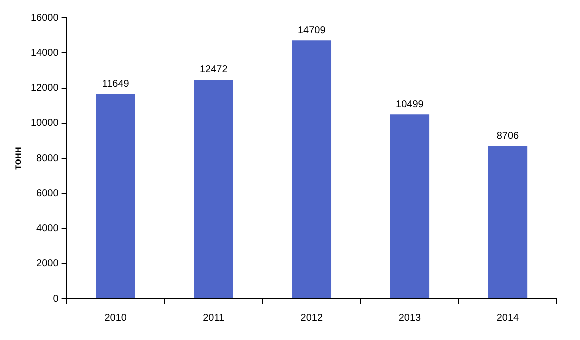 Image resolution: width=580 pixels, height=340 pixels. Describe the element at coordinates (45, 124) in the screenshot. I see `y-tick-label: 10000` at that location.